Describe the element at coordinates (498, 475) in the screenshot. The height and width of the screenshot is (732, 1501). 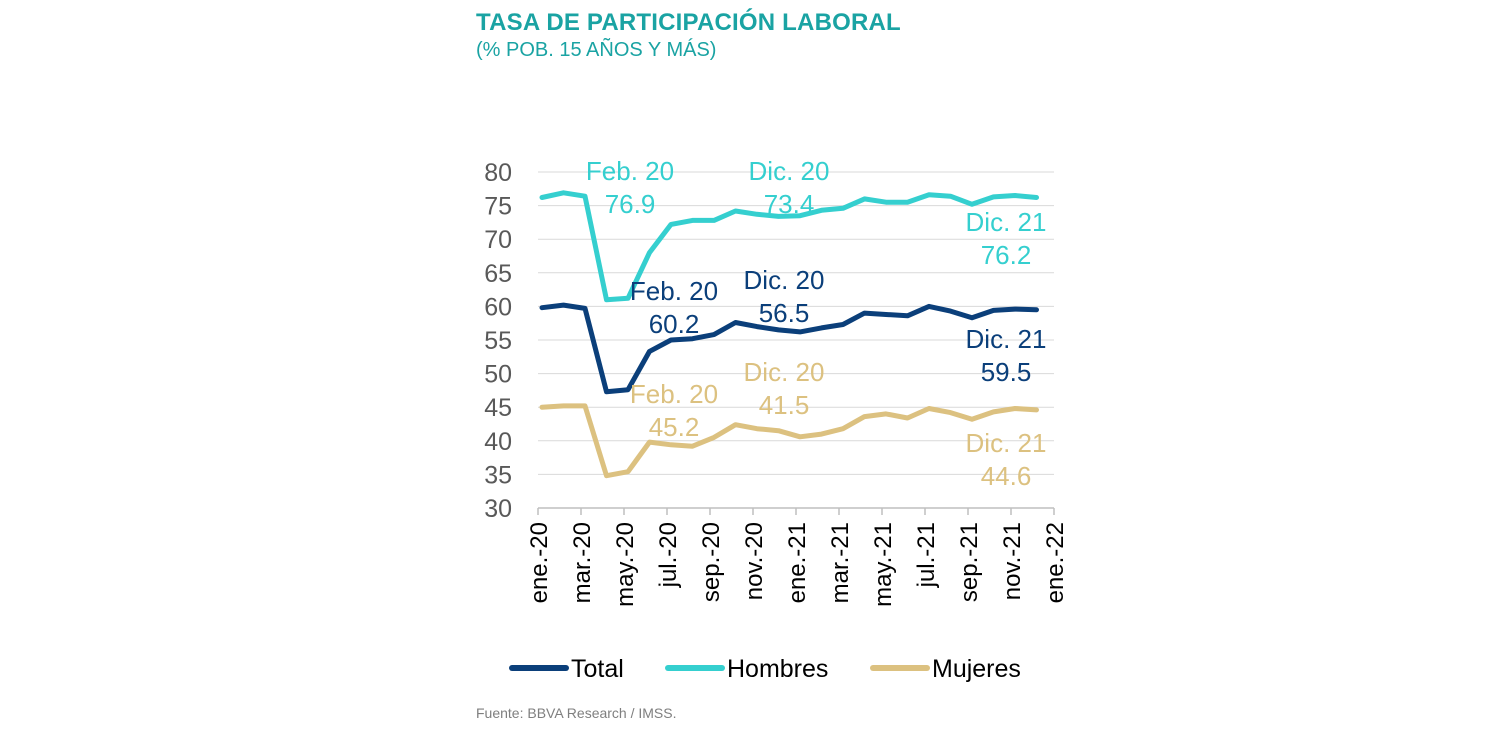
I see `y-tick-label: 35` at that location.